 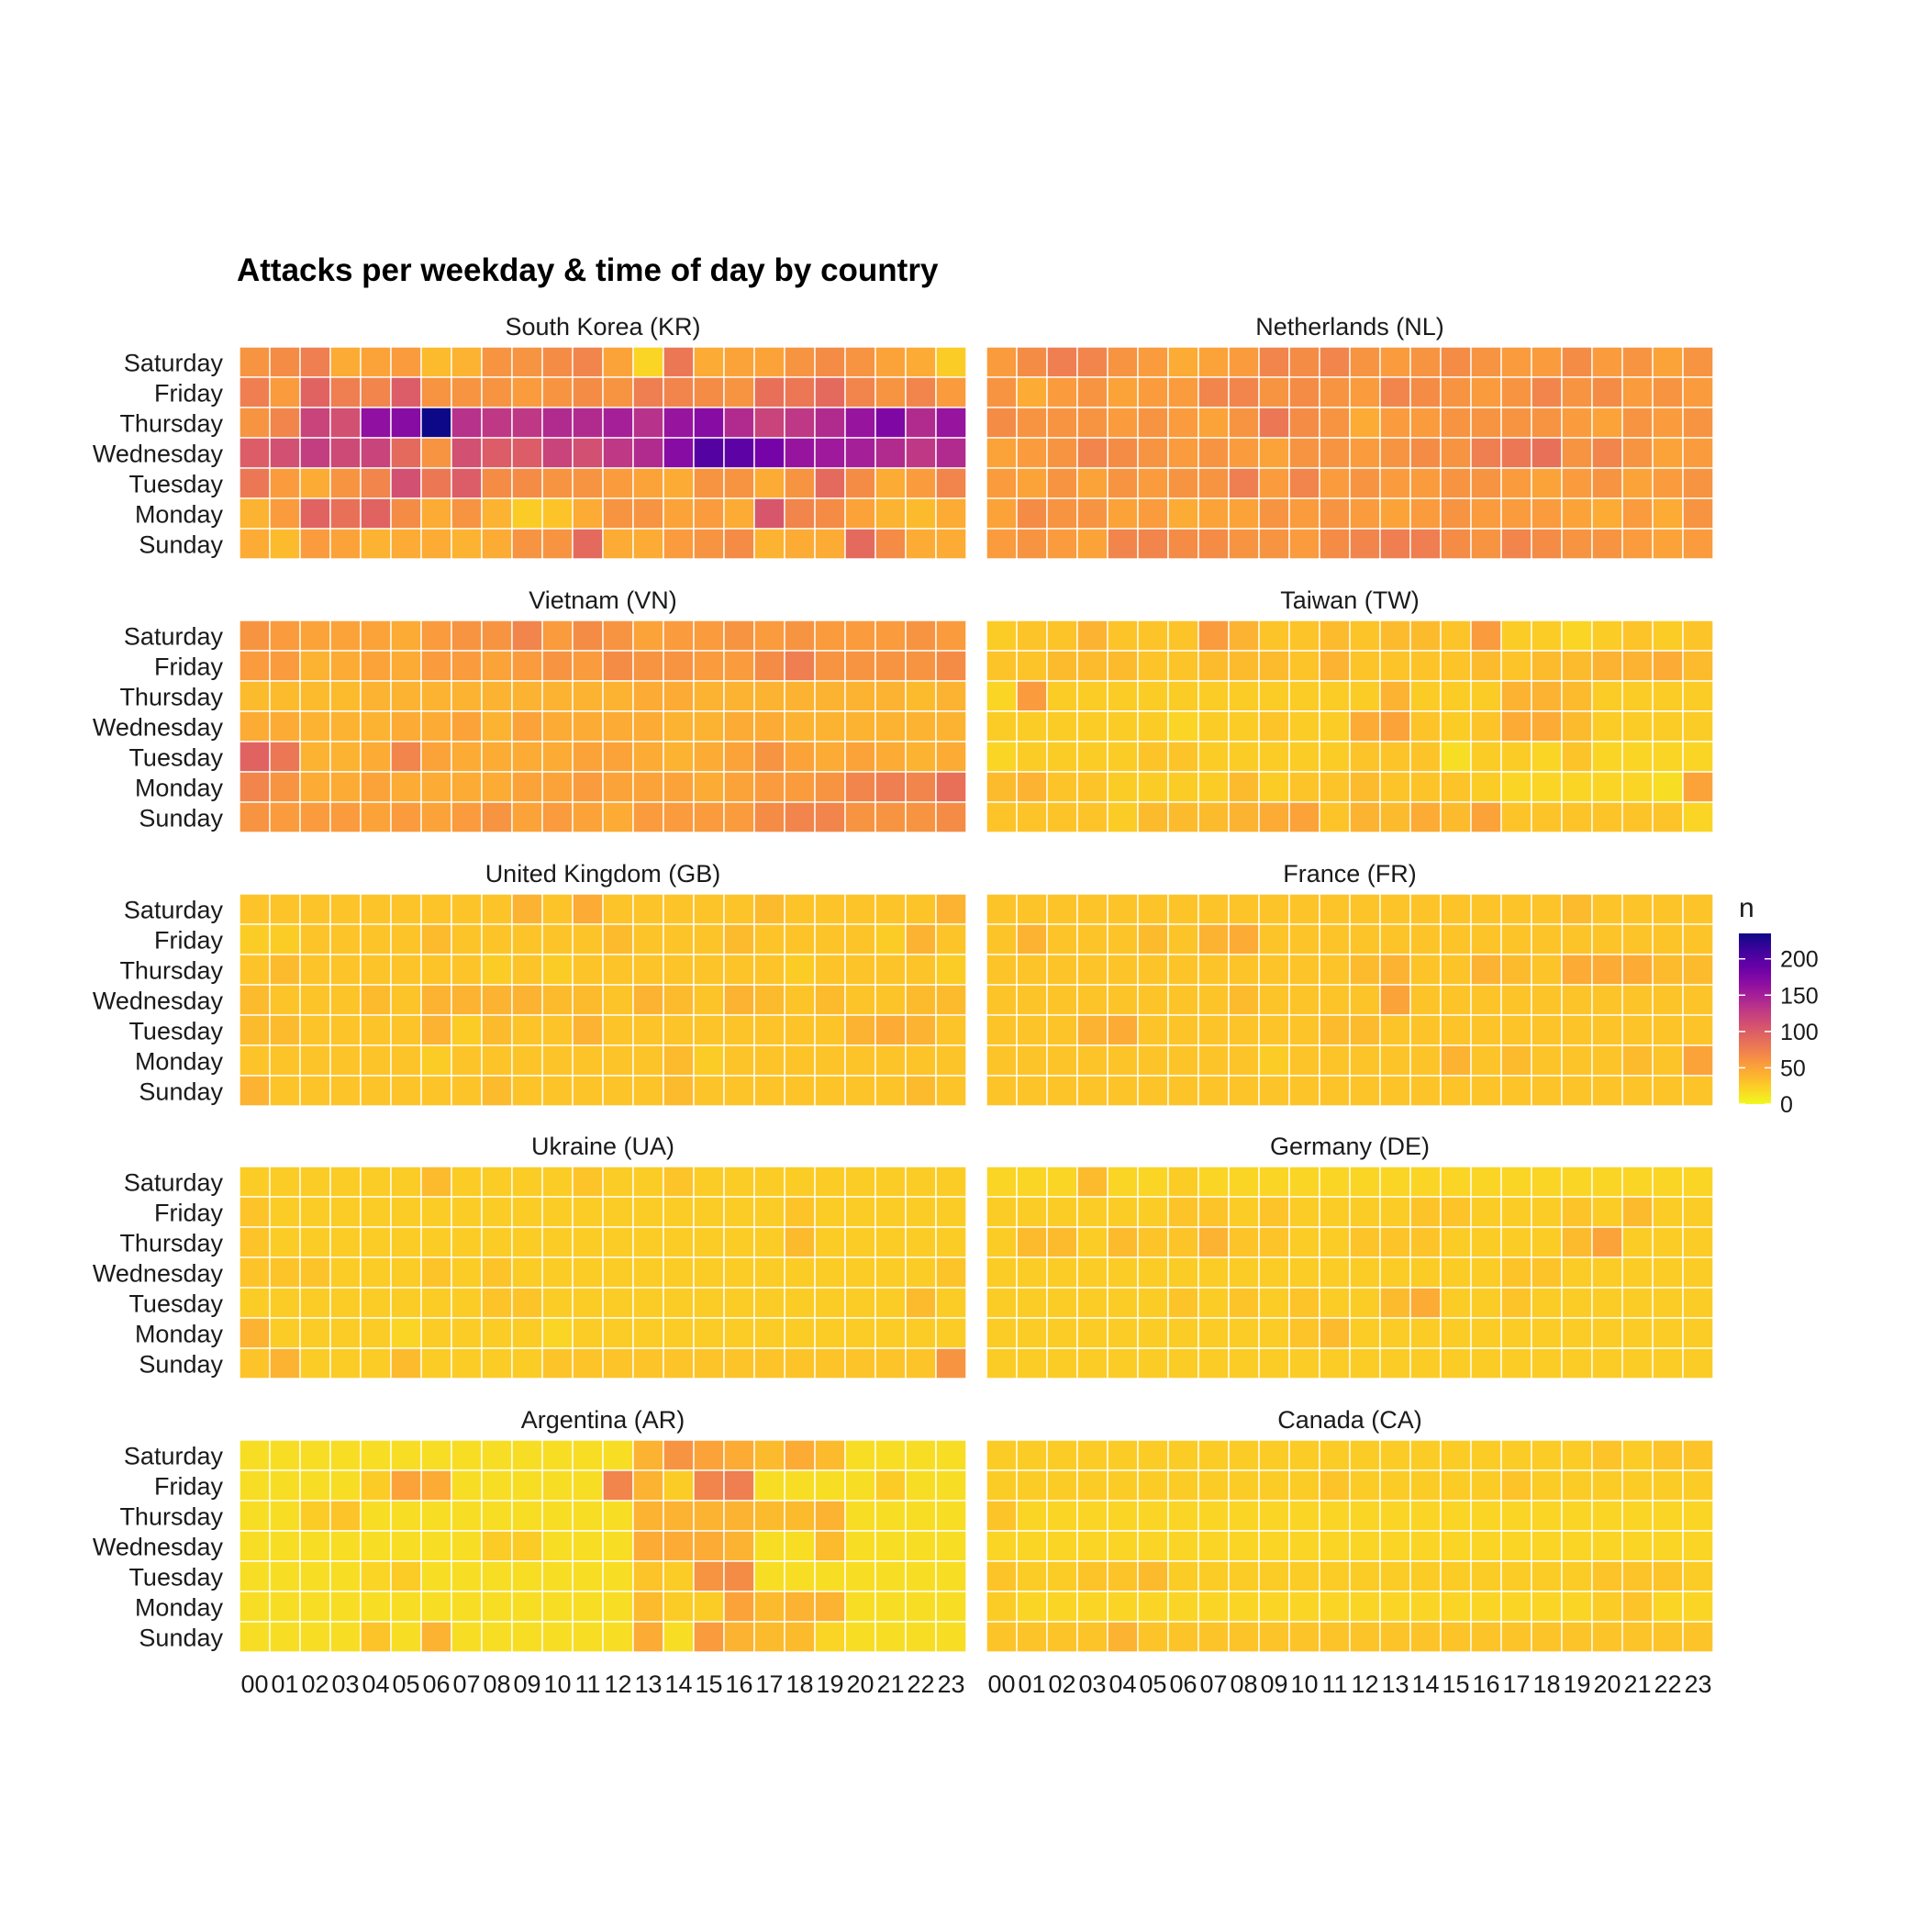 I want to click on x-tick-label: 02, so click(x=315, y=1684).